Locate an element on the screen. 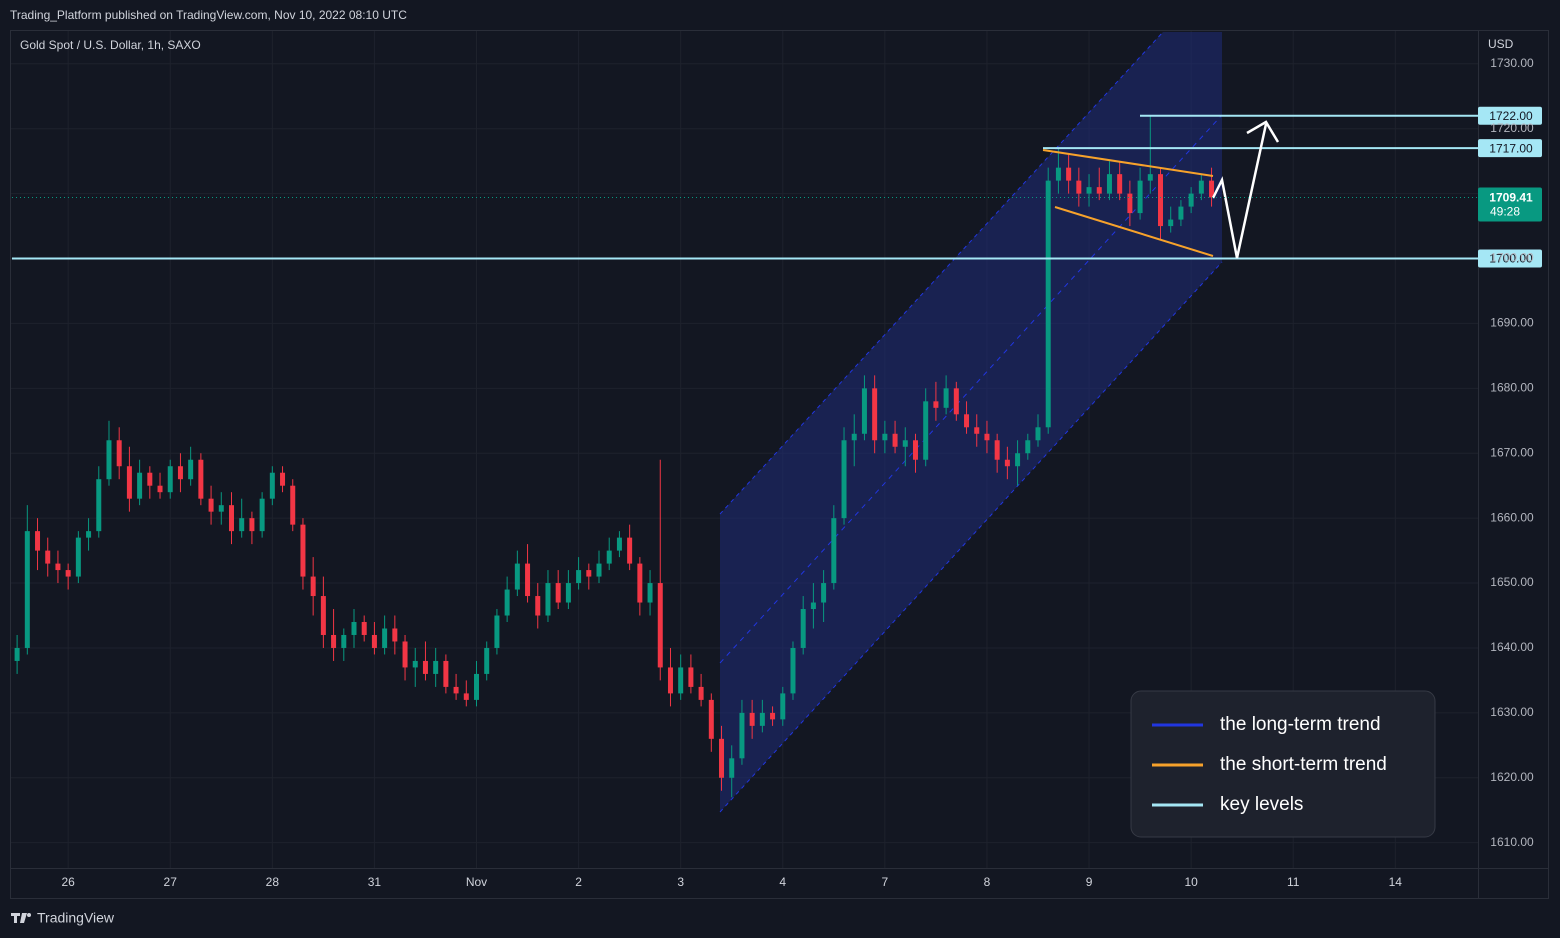 This screenshot has width=1560, height=938. last-price-box is located at coordinates (1510, 204).